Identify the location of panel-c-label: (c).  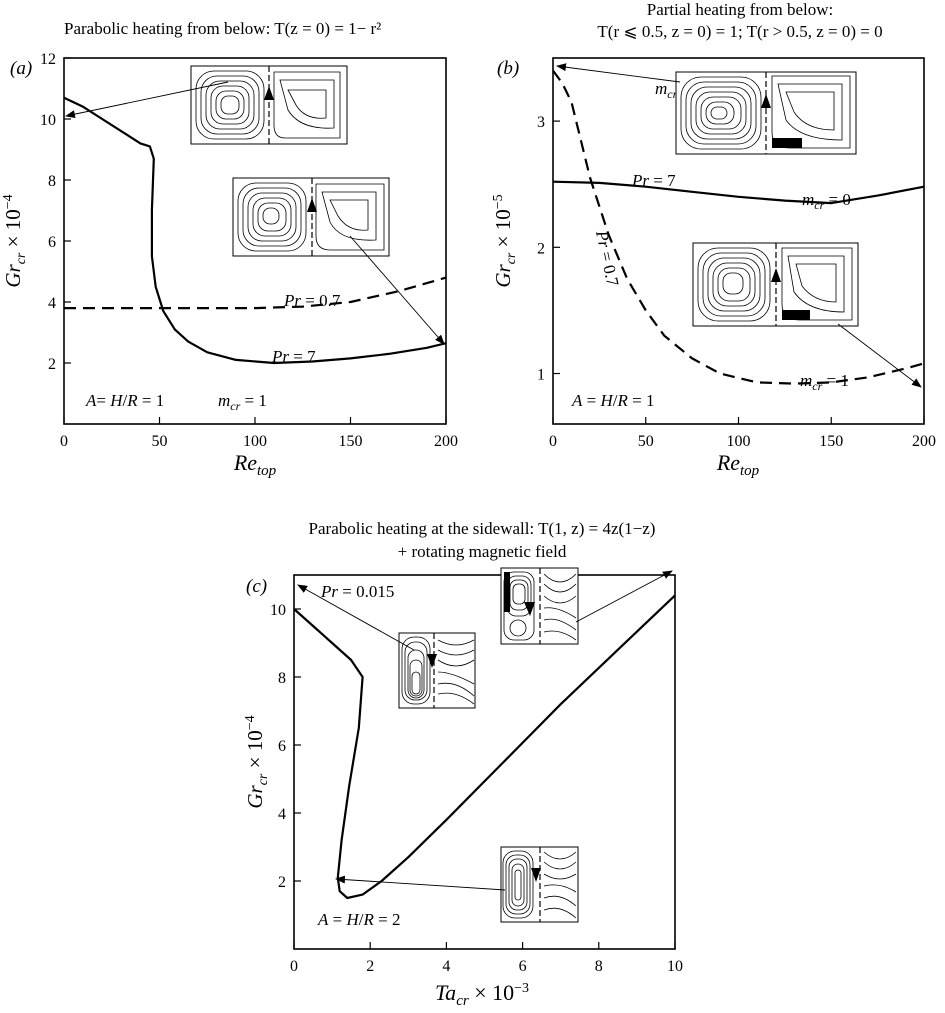
(256, 586).